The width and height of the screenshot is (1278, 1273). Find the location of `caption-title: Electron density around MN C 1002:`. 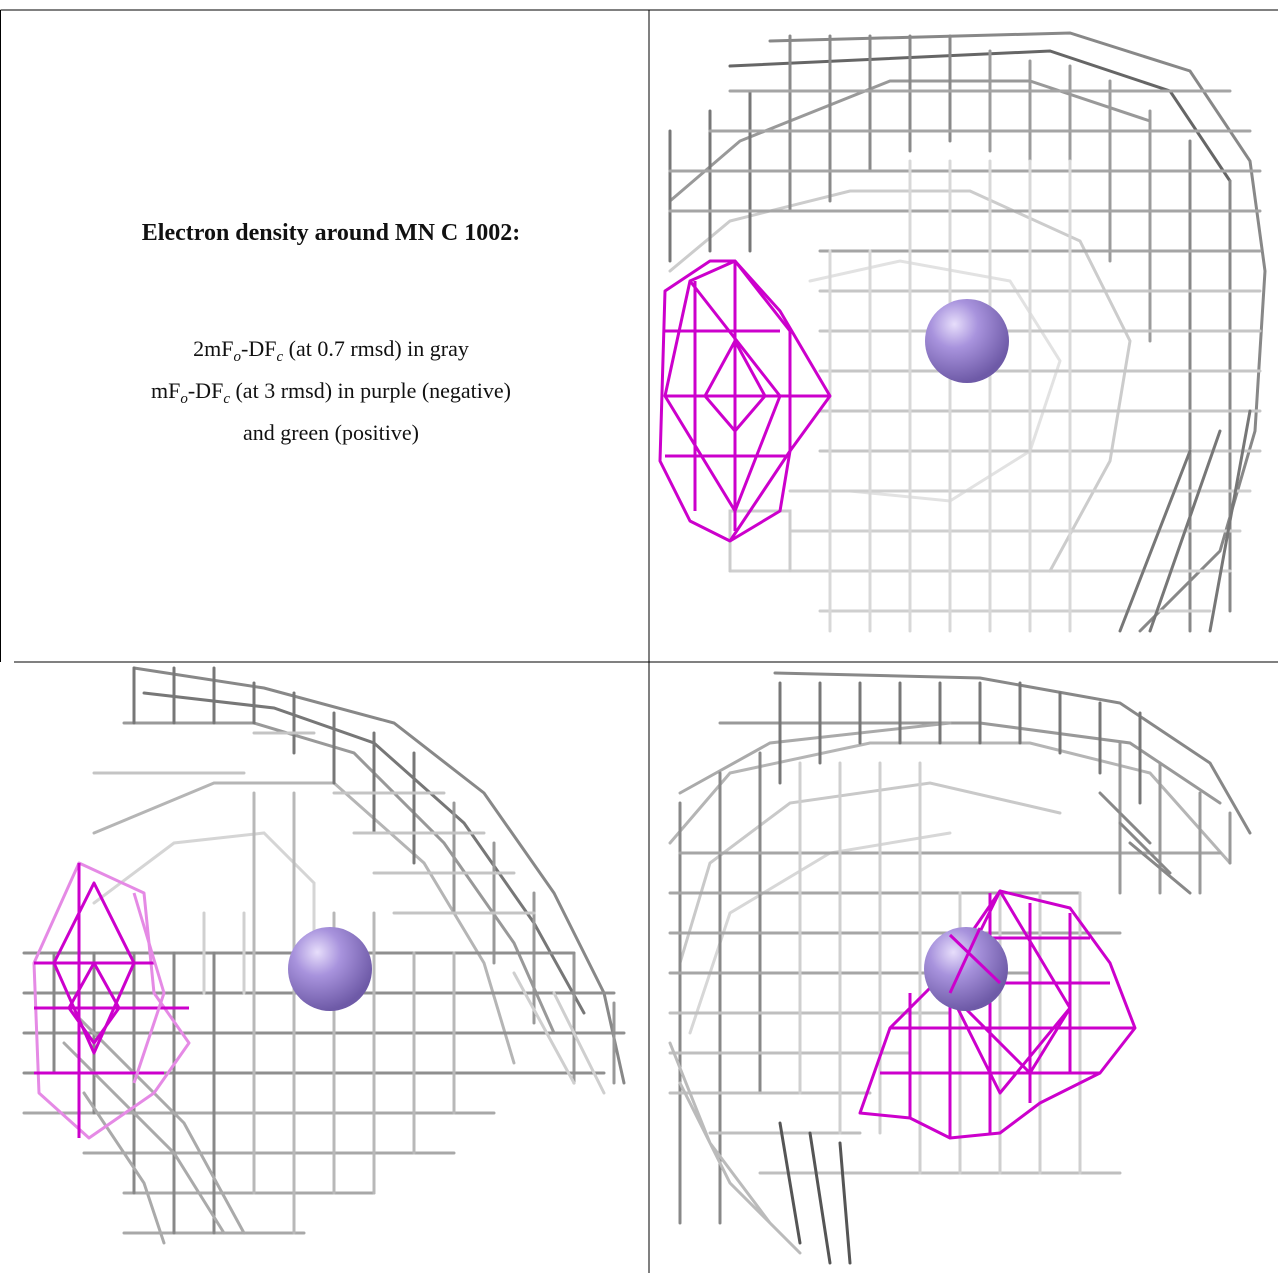

caption-title: Electron density around MN C 1002: is located at coordinates (331, 233).